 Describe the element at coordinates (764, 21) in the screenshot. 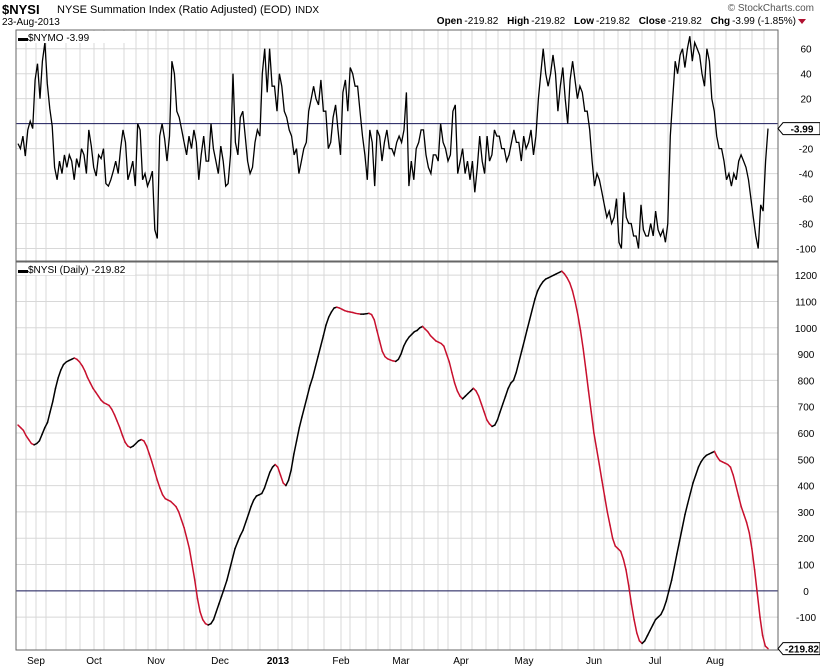

I see `chg-value: -3.99 (-1.85%)` at that location.